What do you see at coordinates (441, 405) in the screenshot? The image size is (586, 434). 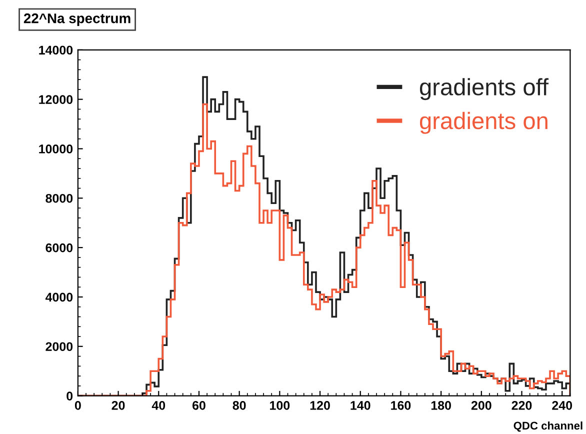 I see `x-tick-label: 180` at bounding box center [441, 405].